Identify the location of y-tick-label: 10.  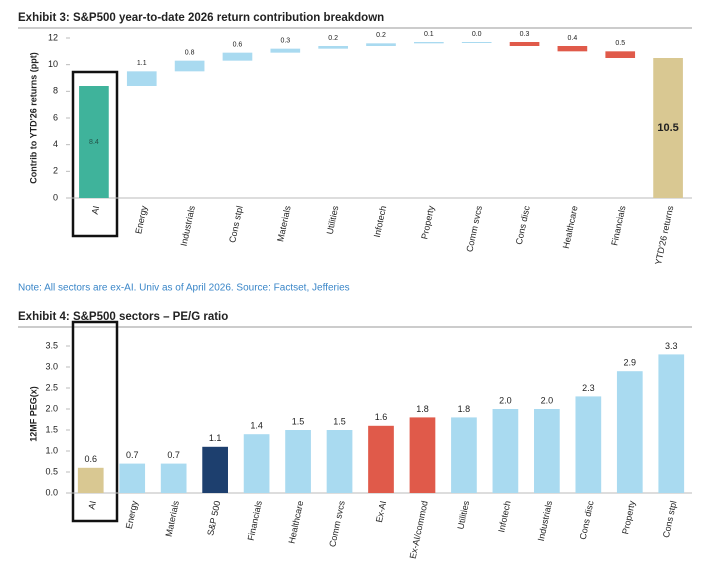
(53, 64).